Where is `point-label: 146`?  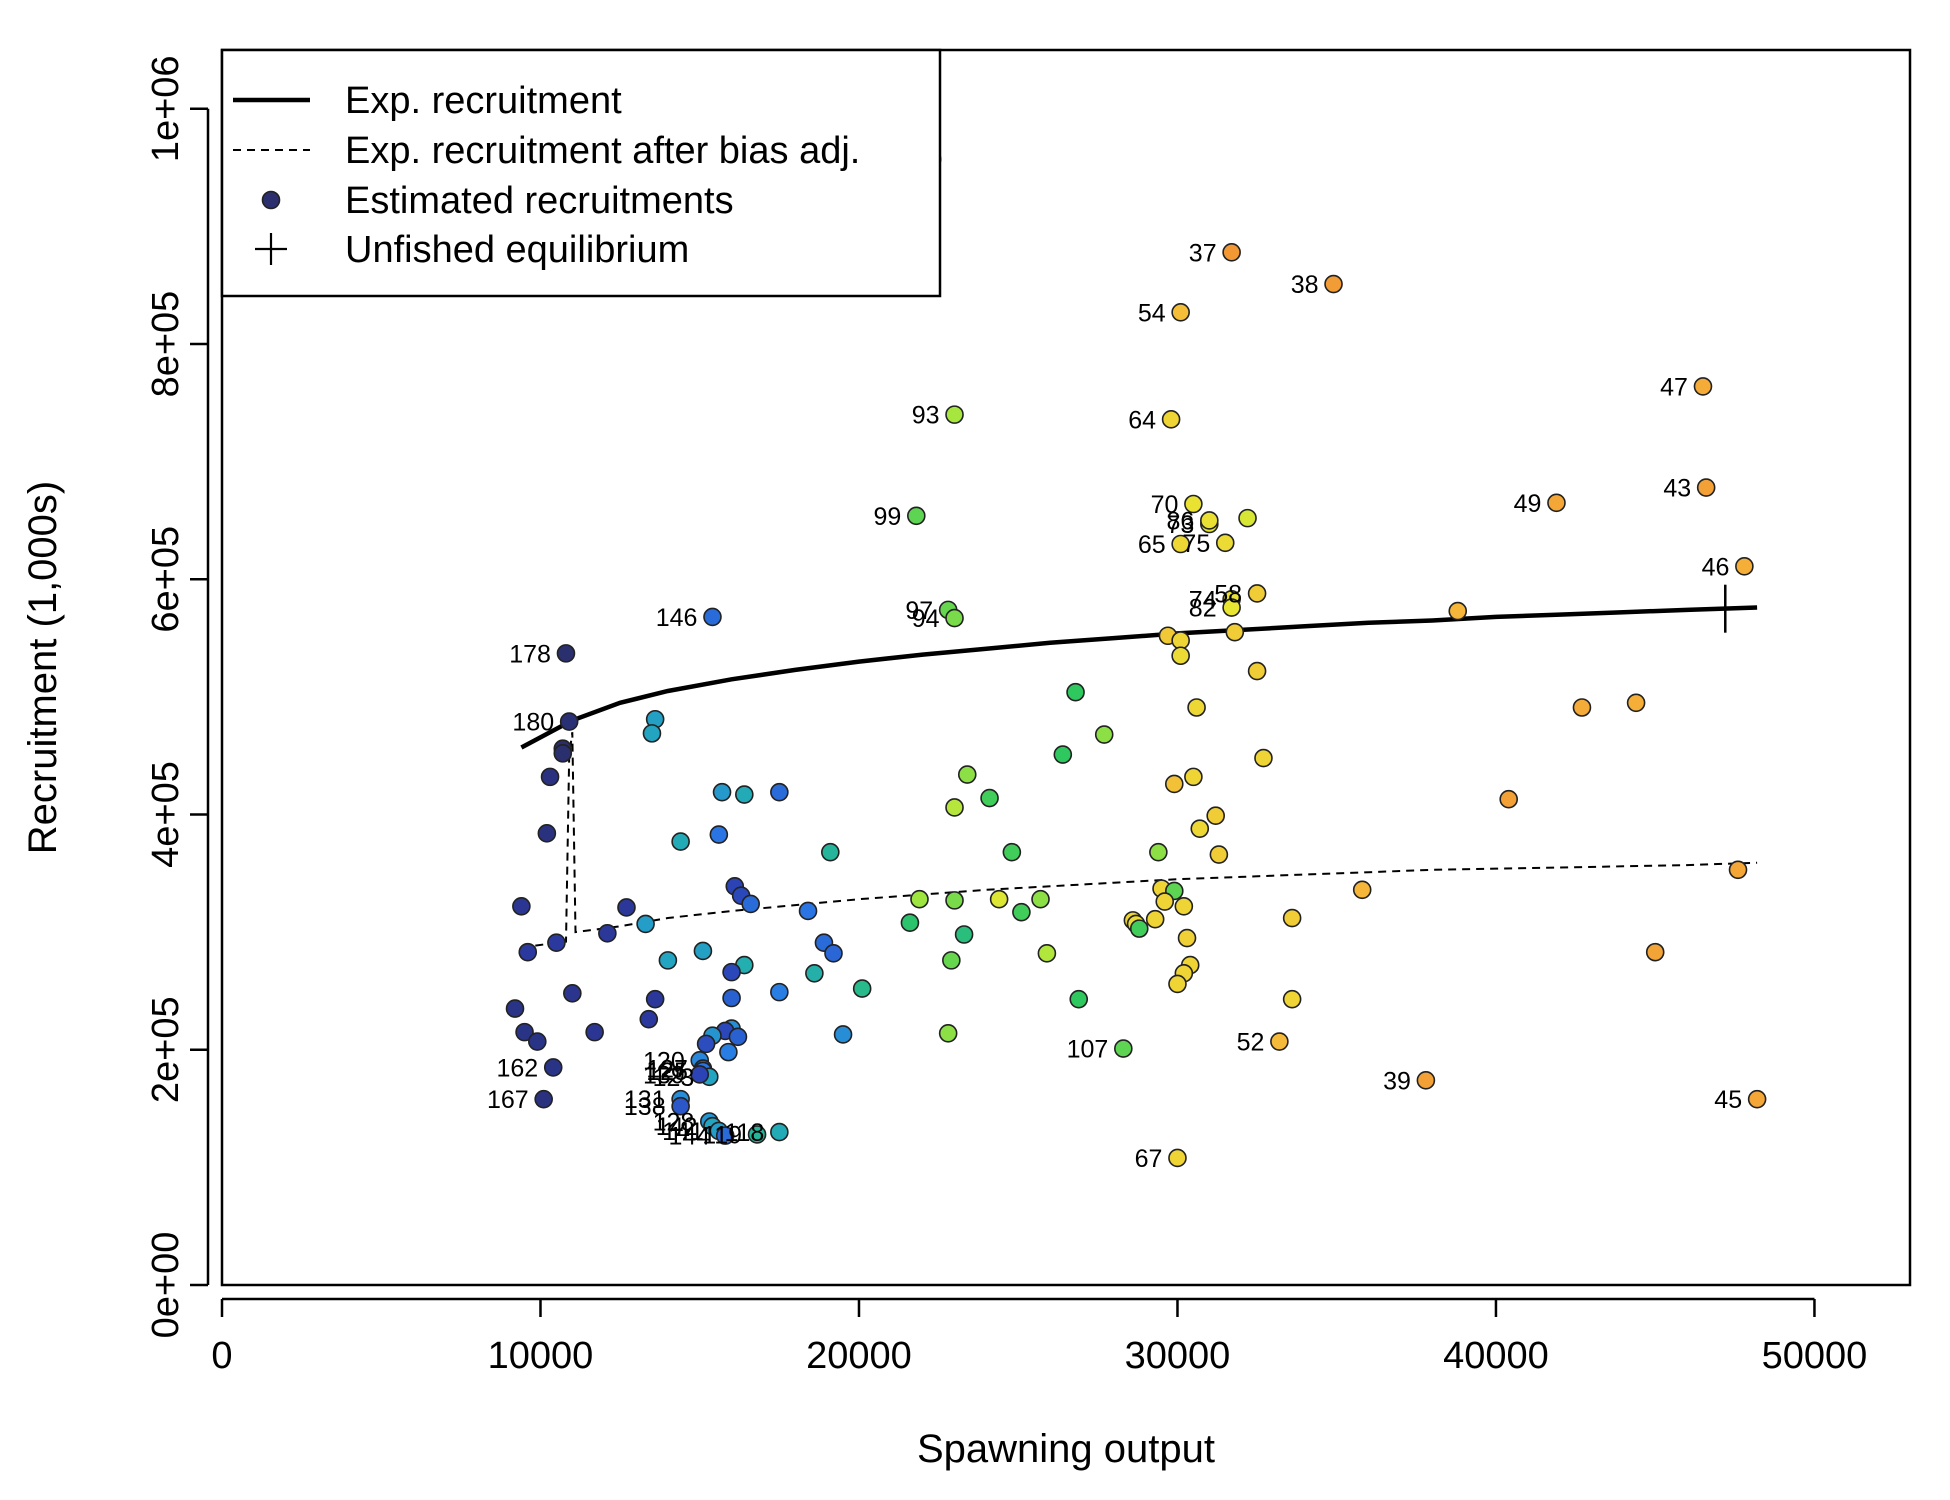
point-label: 146 is located at coordinates (677, 618).